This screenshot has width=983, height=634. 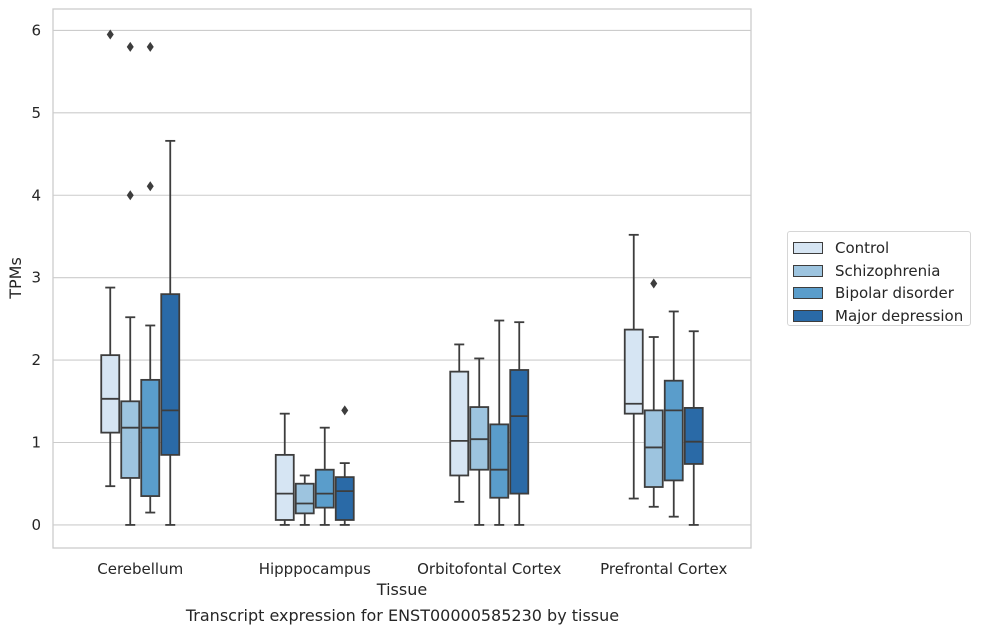 I want to click on legend-swatch-major-depression, so click(x=808, y=315).